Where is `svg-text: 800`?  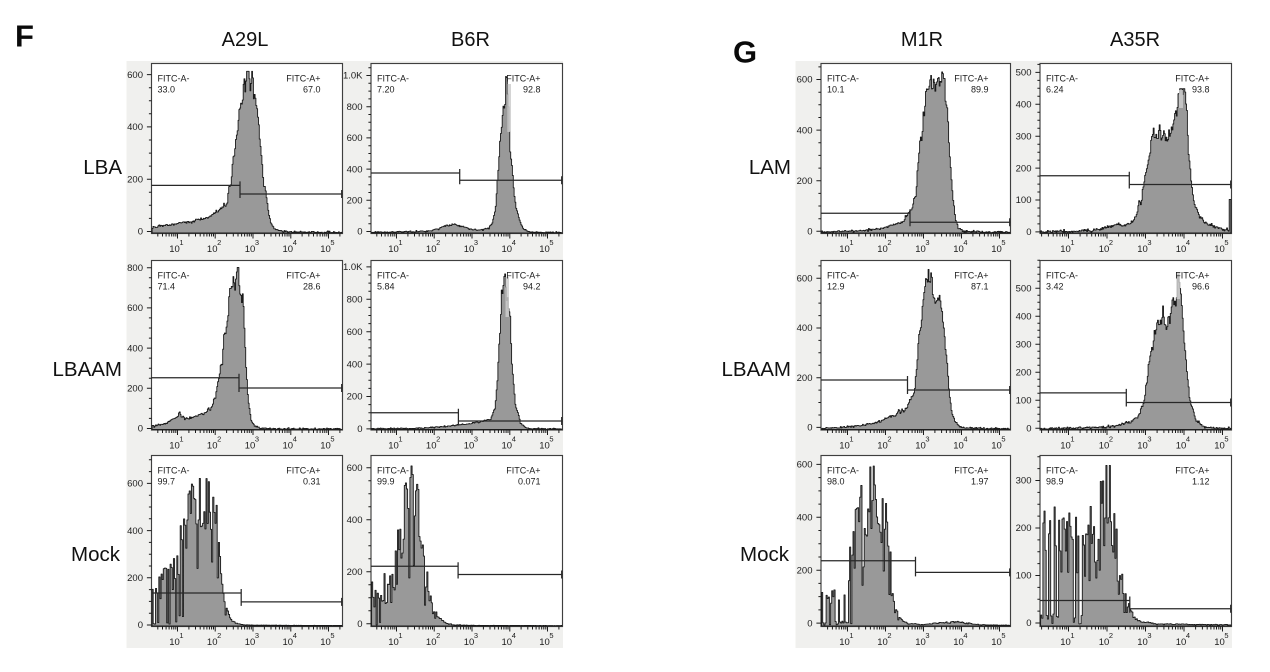
svg-text: 800 is located at coordinates (355, 107).